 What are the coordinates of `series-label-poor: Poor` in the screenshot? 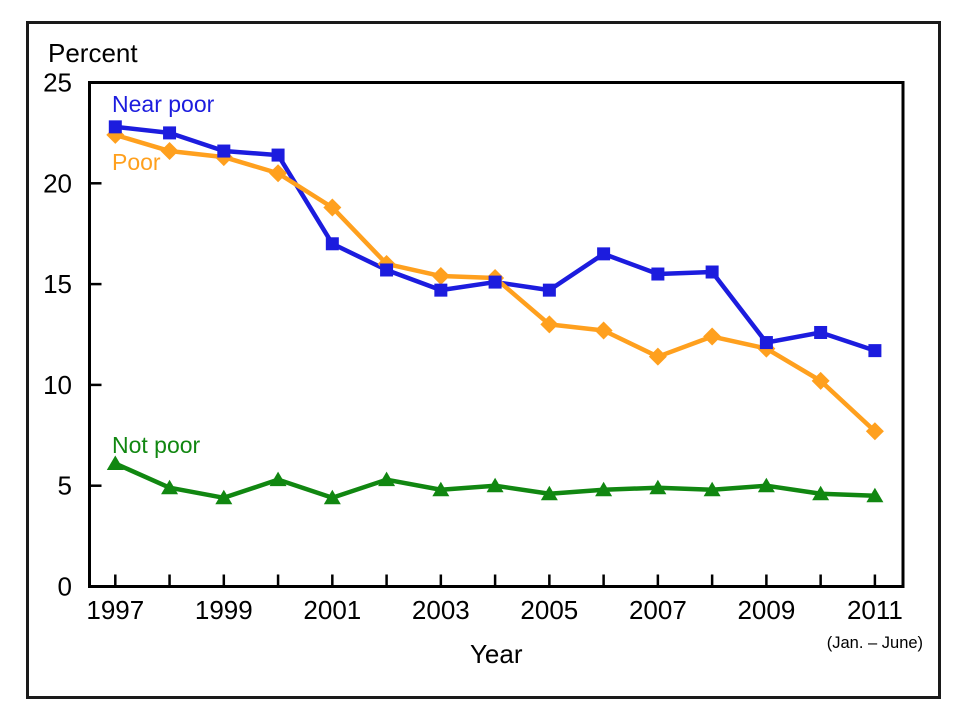 It's located at (136, 162).